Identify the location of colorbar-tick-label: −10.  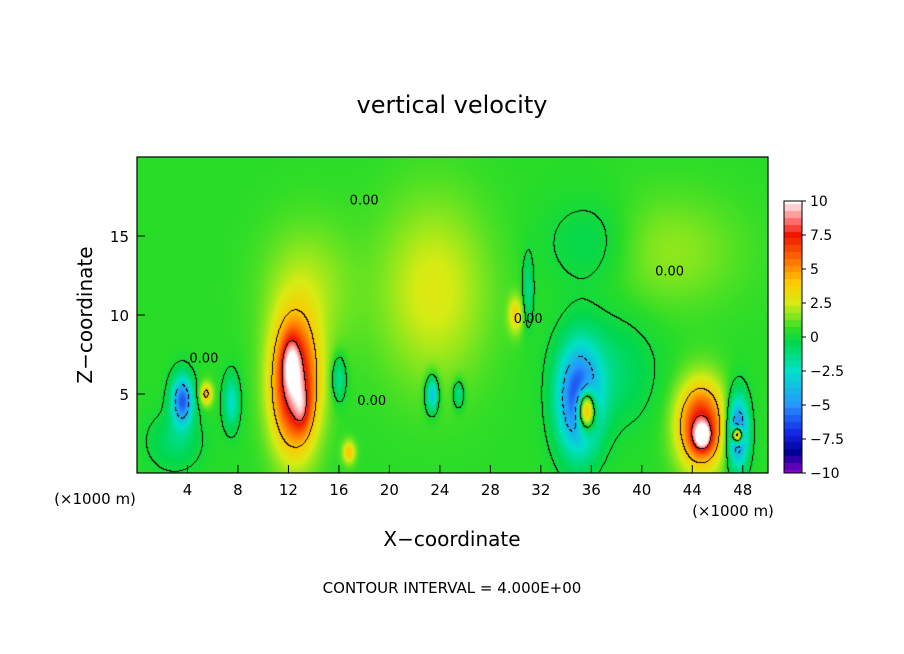
(825, 474).